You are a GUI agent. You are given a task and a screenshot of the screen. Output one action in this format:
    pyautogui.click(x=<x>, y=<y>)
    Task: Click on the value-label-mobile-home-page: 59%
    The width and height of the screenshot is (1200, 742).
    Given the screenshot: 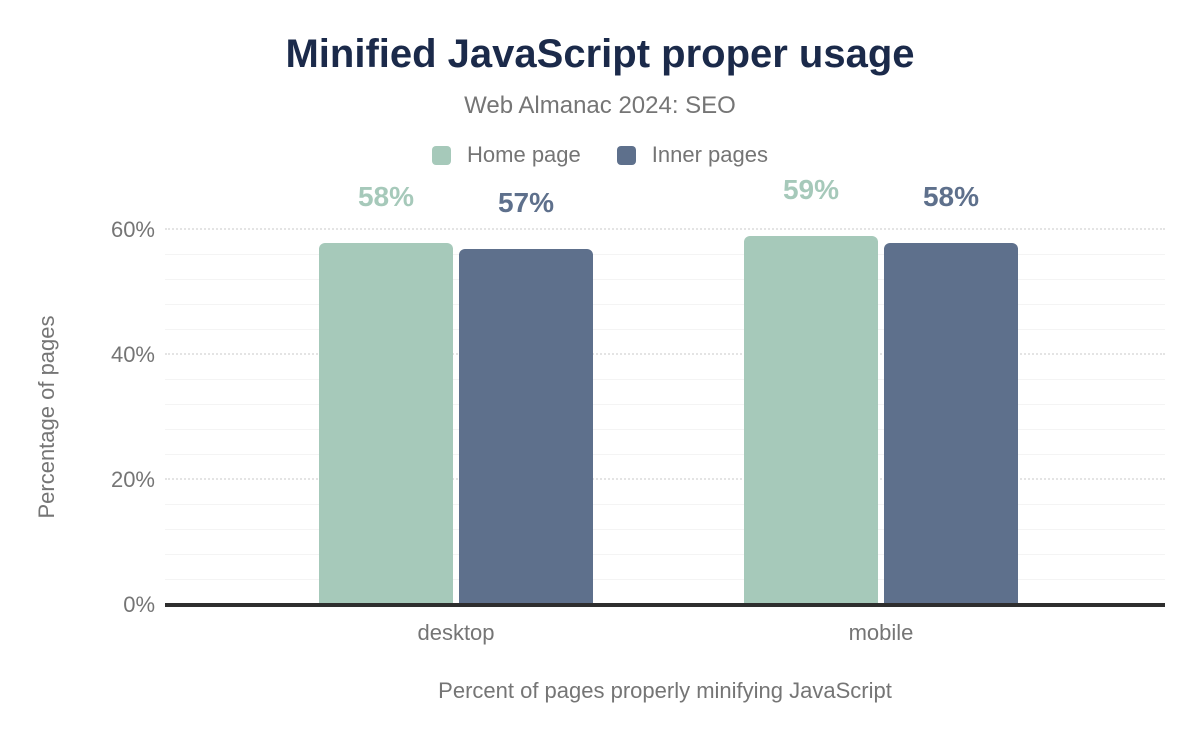 What is the action you would take?
    pyautogui.click(x=811, y=190)
    